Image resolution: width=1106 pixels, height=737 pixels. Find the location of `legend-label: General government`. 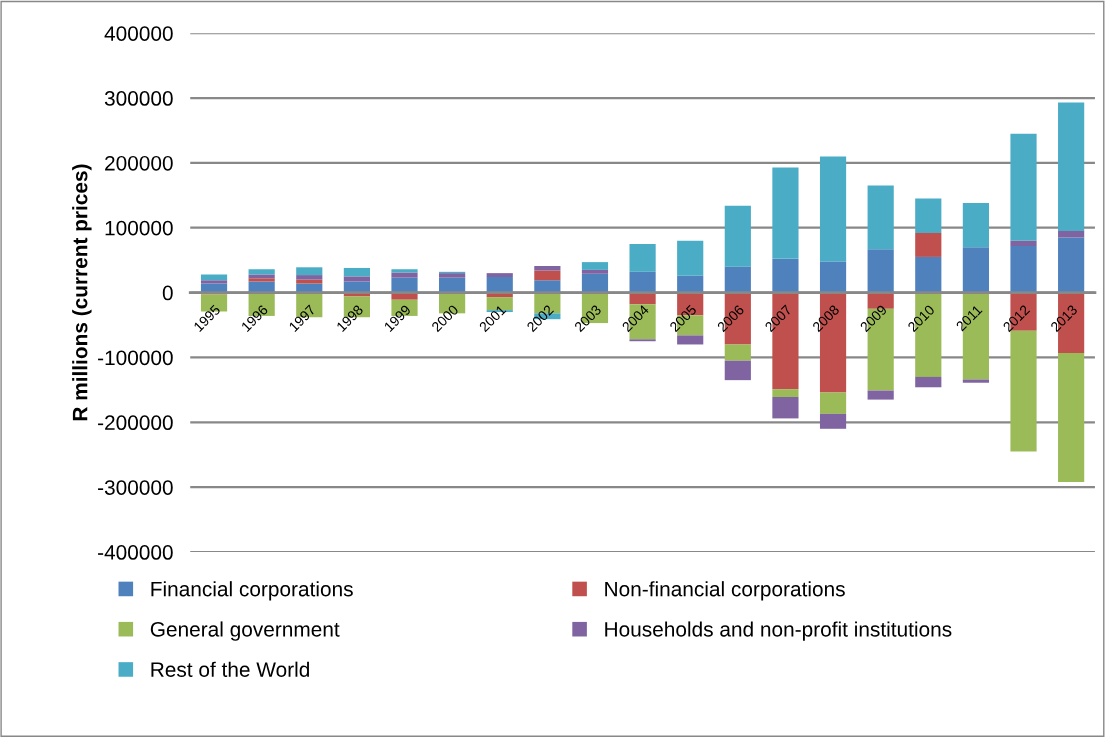

legend-label: General government is located at coordinates (245, 631).